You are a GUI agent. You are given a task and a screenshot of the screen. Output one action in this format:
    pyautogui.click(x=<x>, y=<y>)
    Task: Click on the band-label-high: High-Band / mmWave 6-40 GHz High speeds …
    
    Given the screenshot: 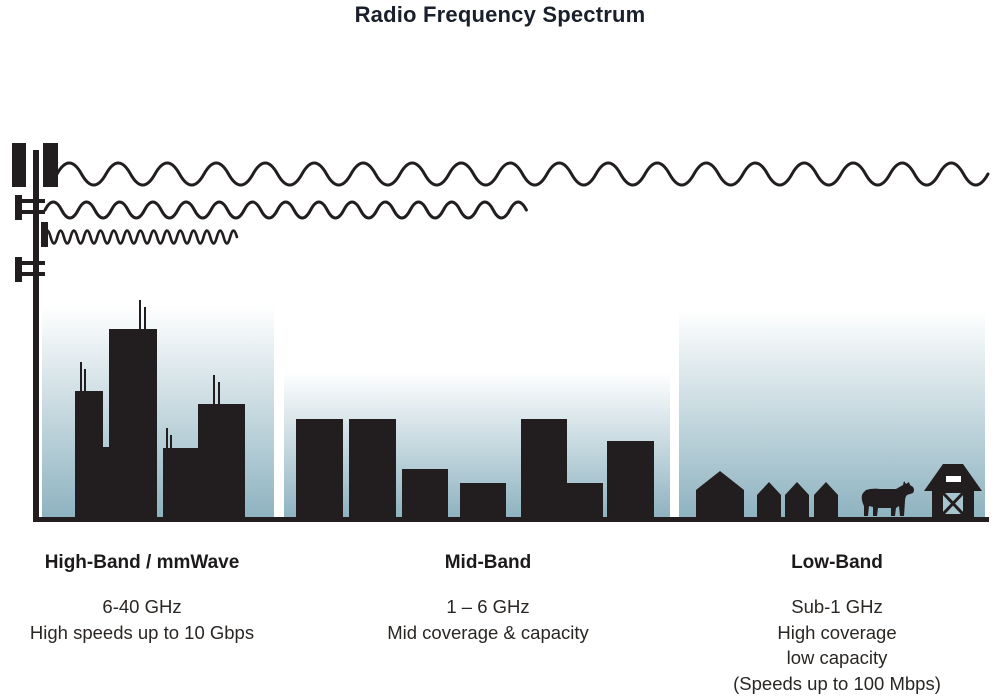 What is the action you would take?
    pyautogui.click(x=142, y=598)
    